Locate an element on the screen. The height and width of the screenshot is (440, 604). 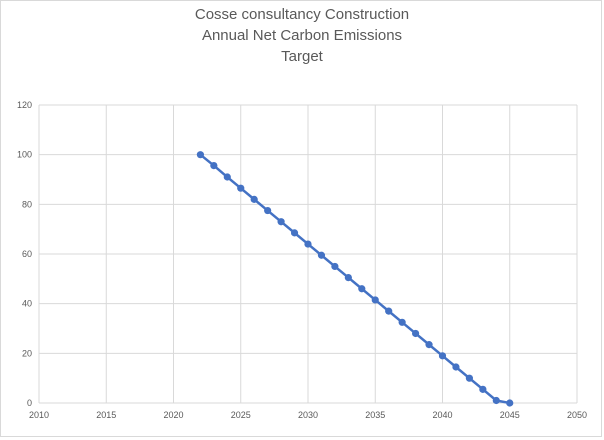
y-tick-label: 40 is located at coordinates (27, 304).